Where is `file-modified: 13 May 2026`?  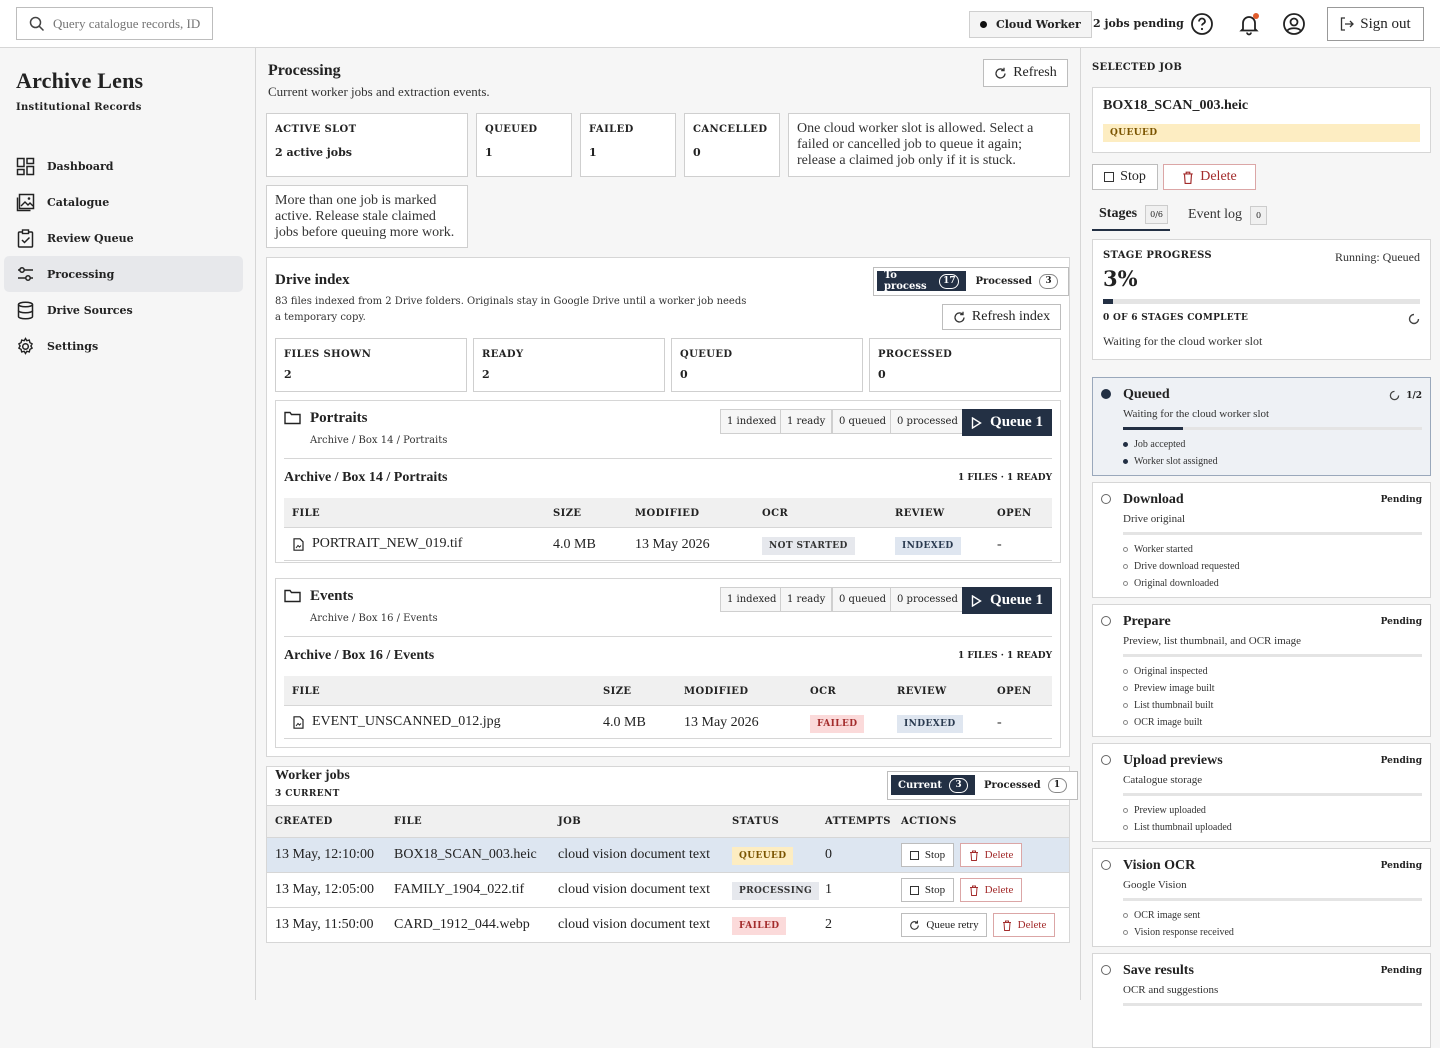
file-modified: 13 May 2026 is located at coordinates (672, 544).